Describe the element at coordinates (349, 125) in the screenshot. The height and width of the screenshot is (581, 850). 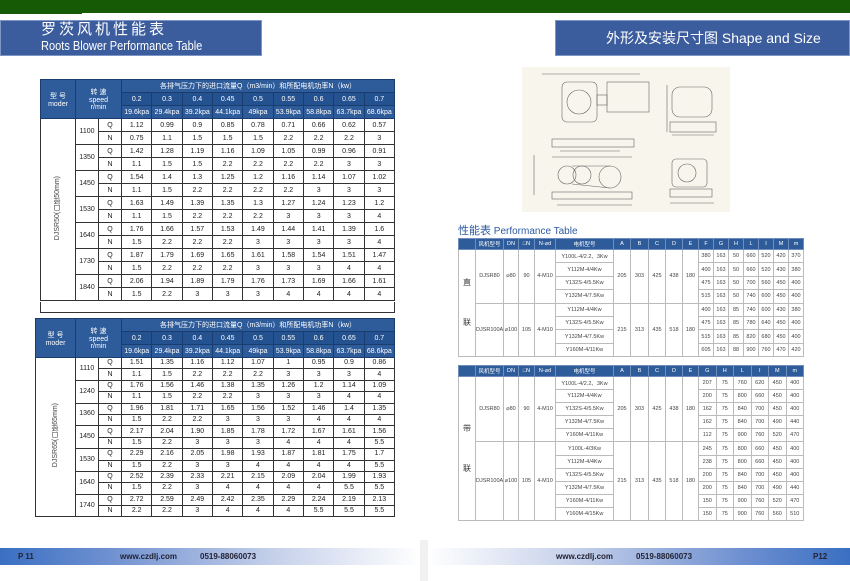
I see `flow-value: 0.62` at that location.